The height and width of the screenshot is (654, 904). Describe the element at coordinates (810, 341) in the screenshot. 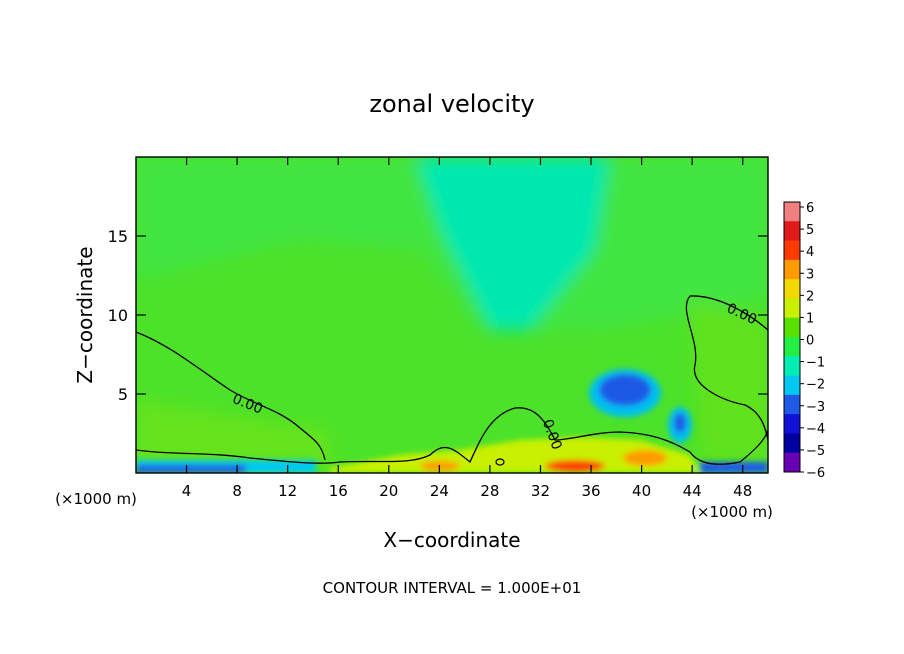

I see `colorbar-level-label: 0` at that location.